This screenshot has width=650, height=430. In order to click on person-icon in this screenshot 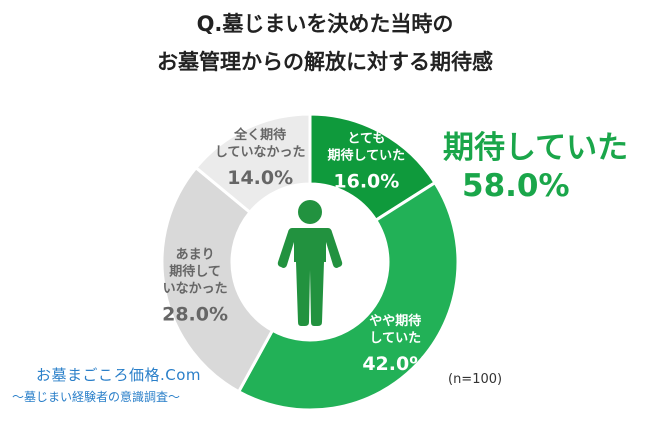, I will do `click(310, 263)`.